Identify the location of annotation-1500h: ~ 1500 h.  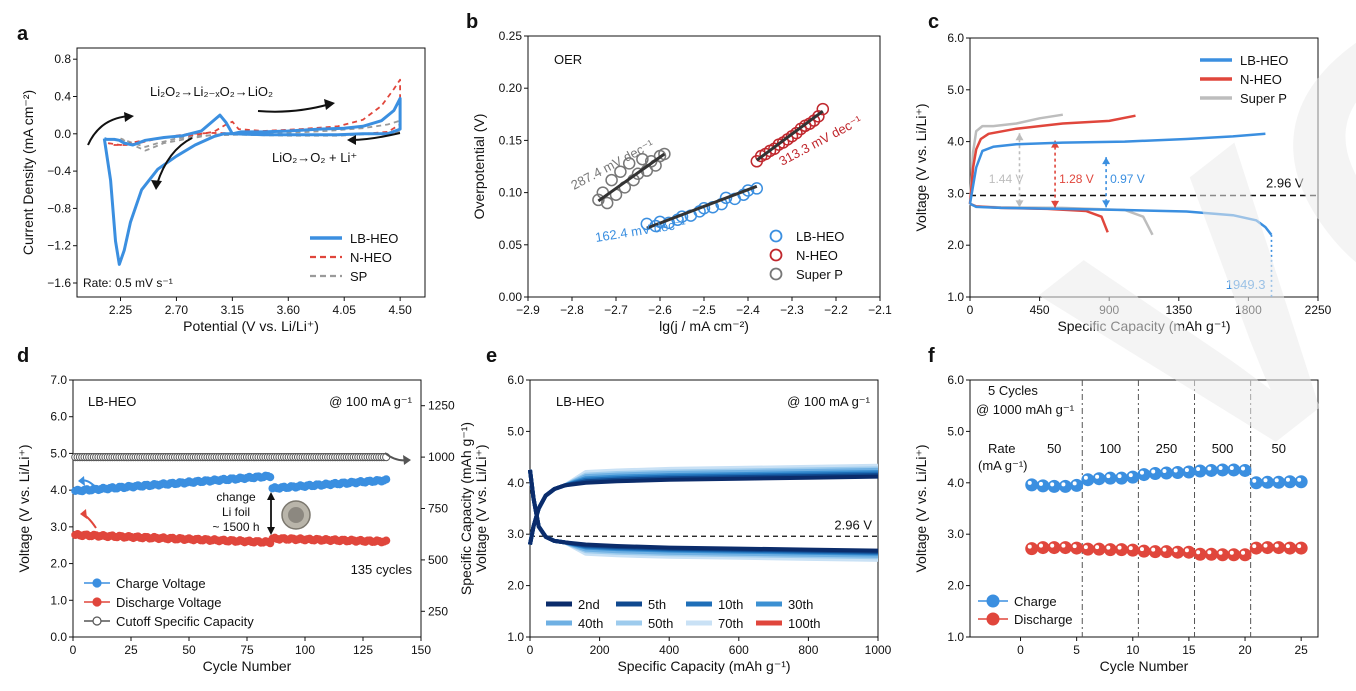
(235, 527).